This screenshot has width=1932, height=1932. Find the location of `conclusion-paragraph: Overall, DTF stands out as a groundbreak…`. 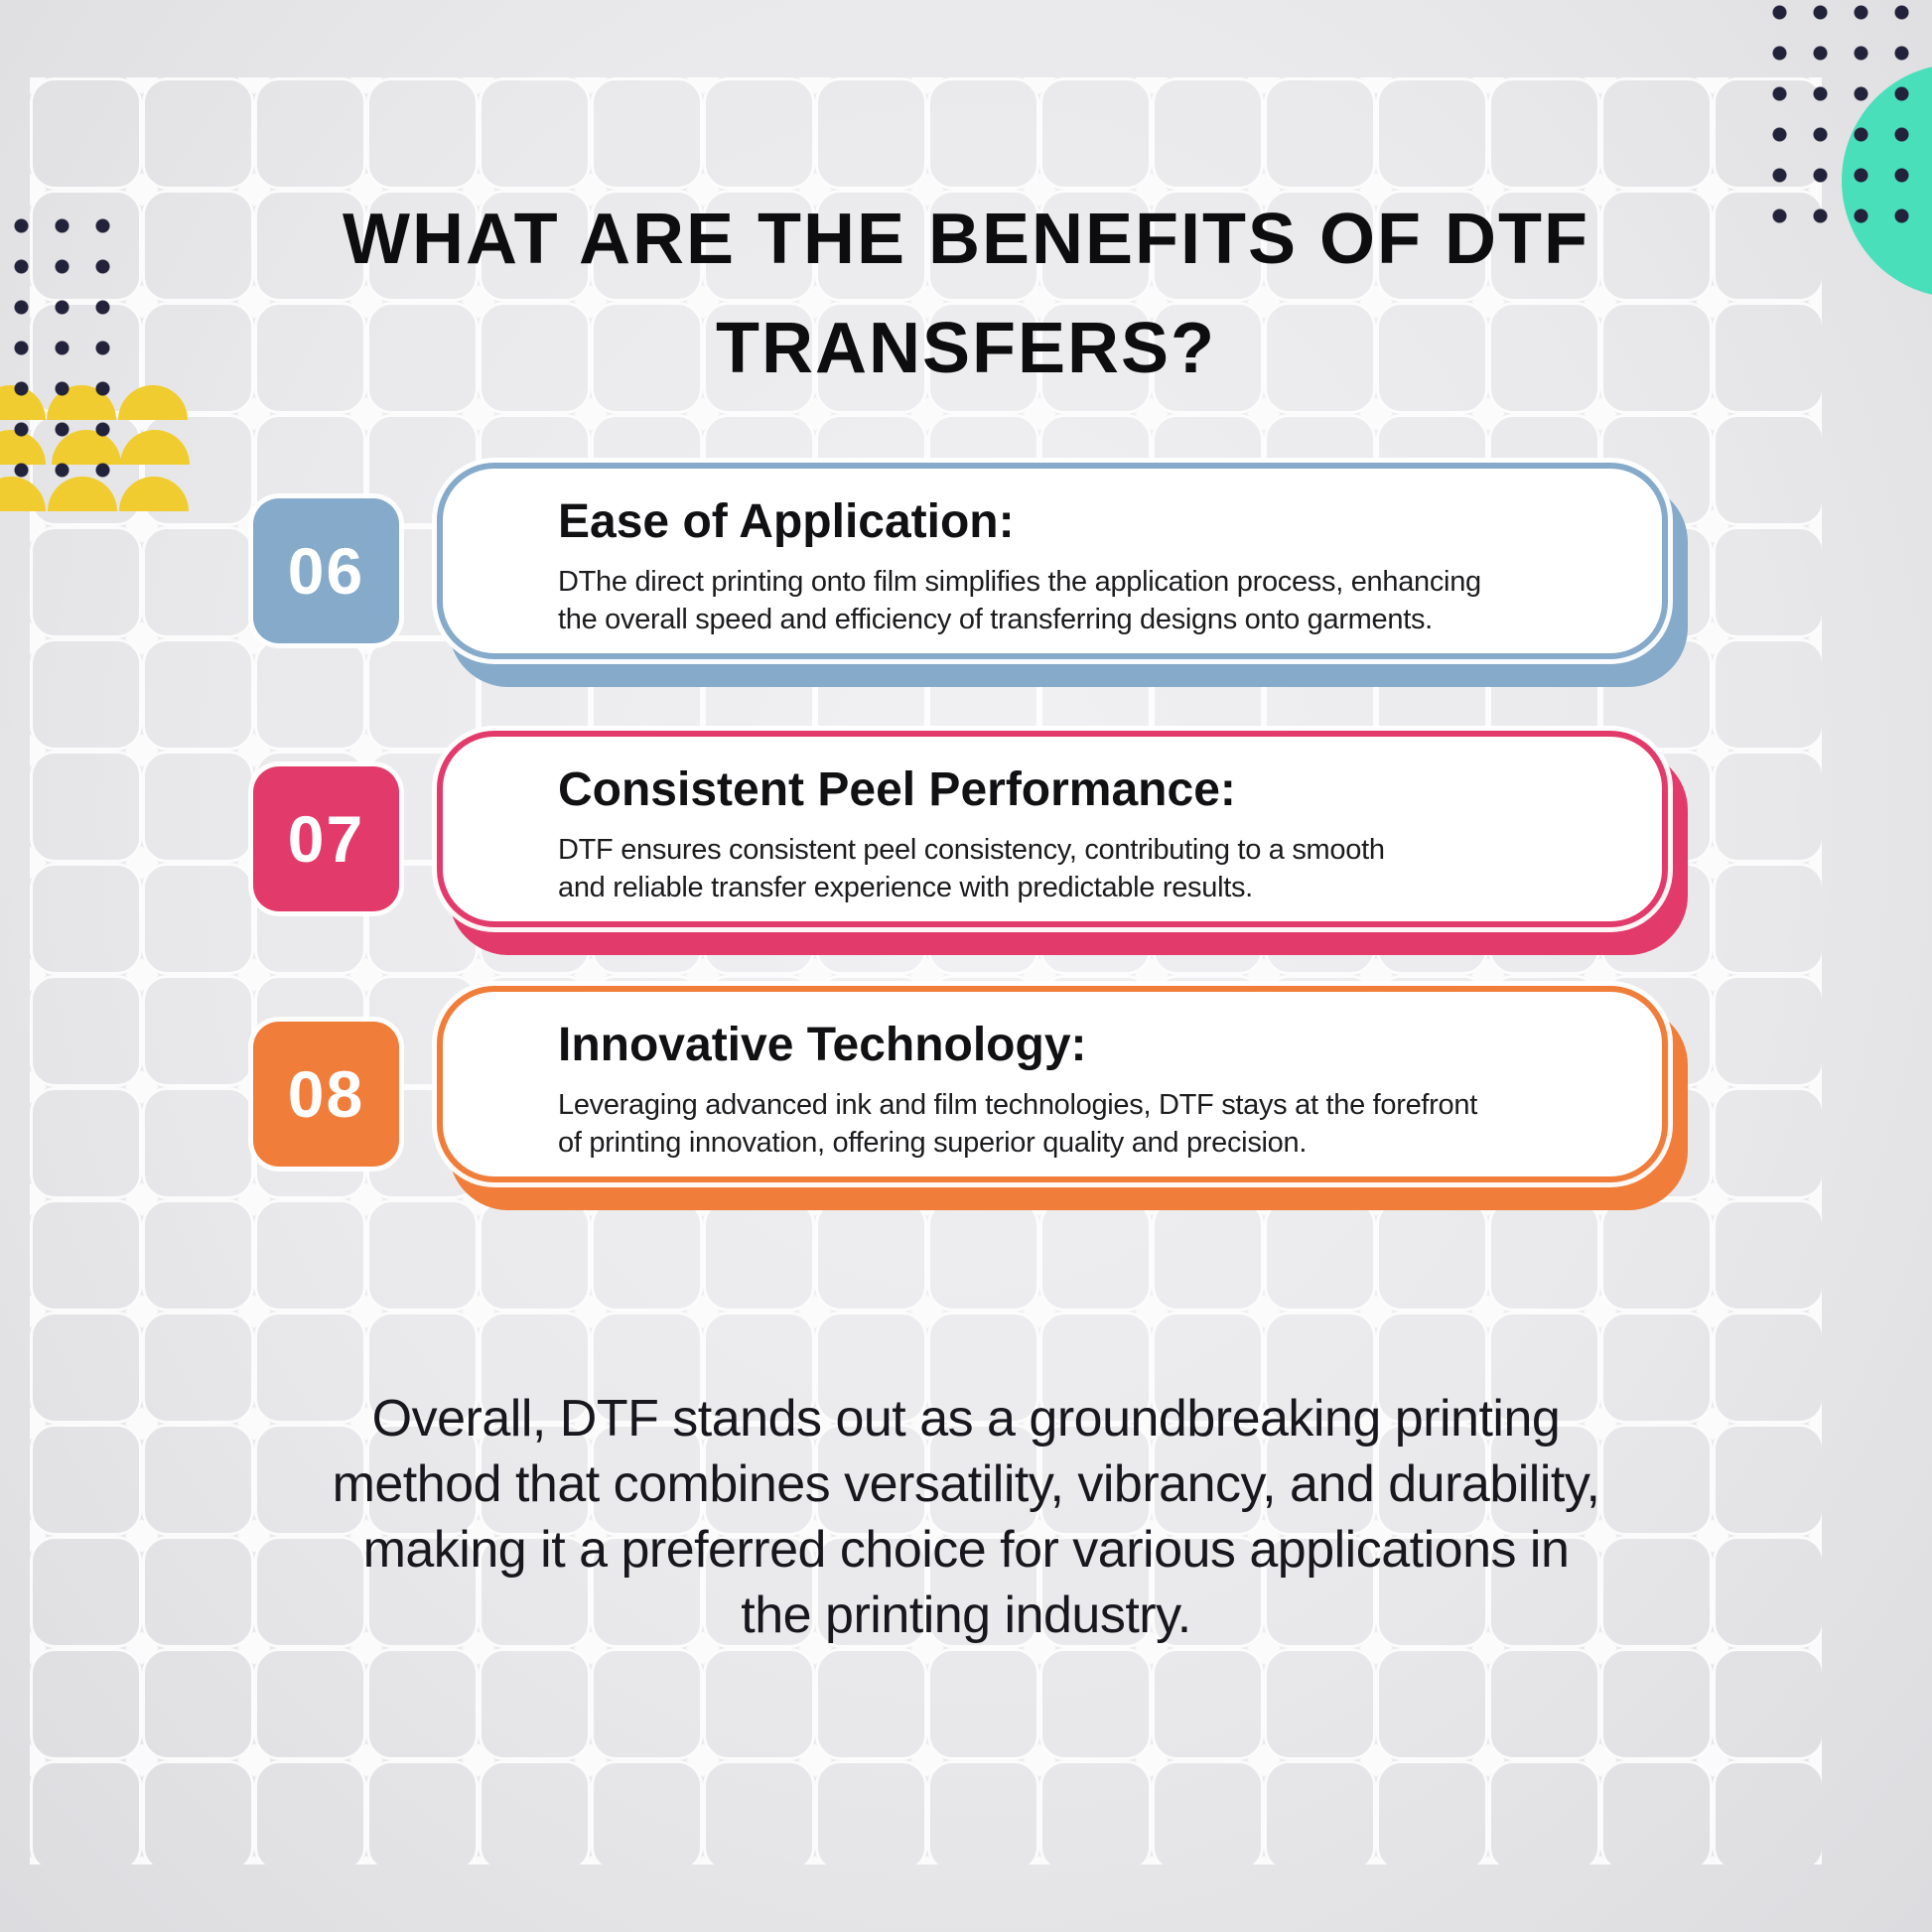

conclusion-paragraph: Overall, DTF stands out as a groundbreak… is located at coordinates (966, 1517).